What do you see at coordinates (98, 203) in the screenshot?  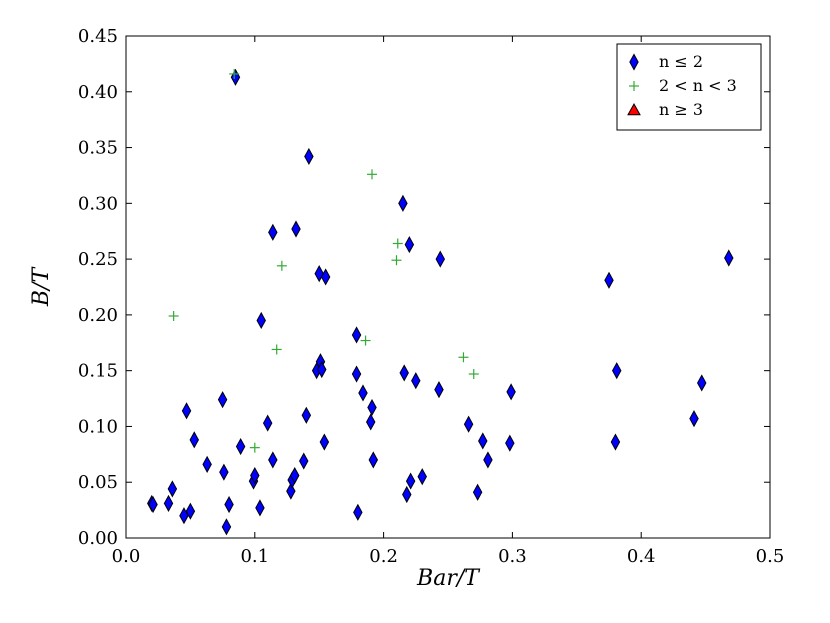 I see `y-tick-label: 0.30` at bounding box center [98, 203].